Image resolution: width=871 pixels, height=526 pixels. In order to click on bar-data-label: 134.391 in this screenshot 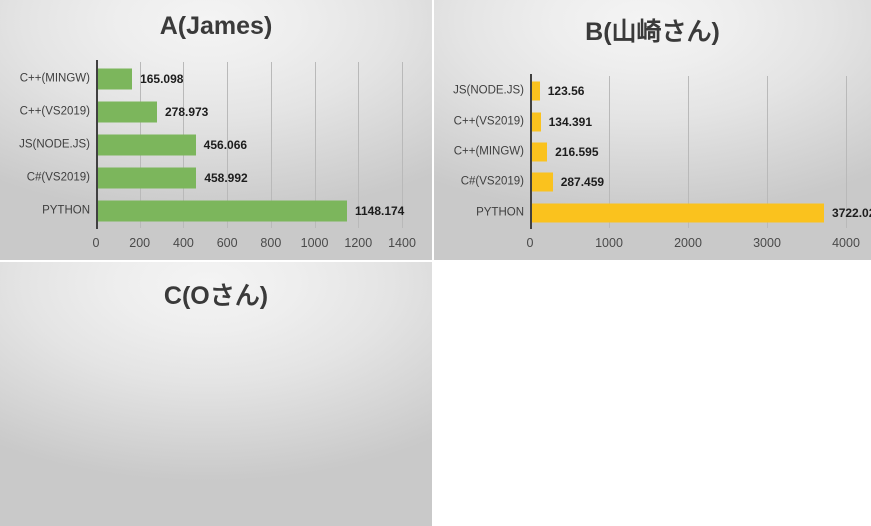, I will do `click(570, 121)`.